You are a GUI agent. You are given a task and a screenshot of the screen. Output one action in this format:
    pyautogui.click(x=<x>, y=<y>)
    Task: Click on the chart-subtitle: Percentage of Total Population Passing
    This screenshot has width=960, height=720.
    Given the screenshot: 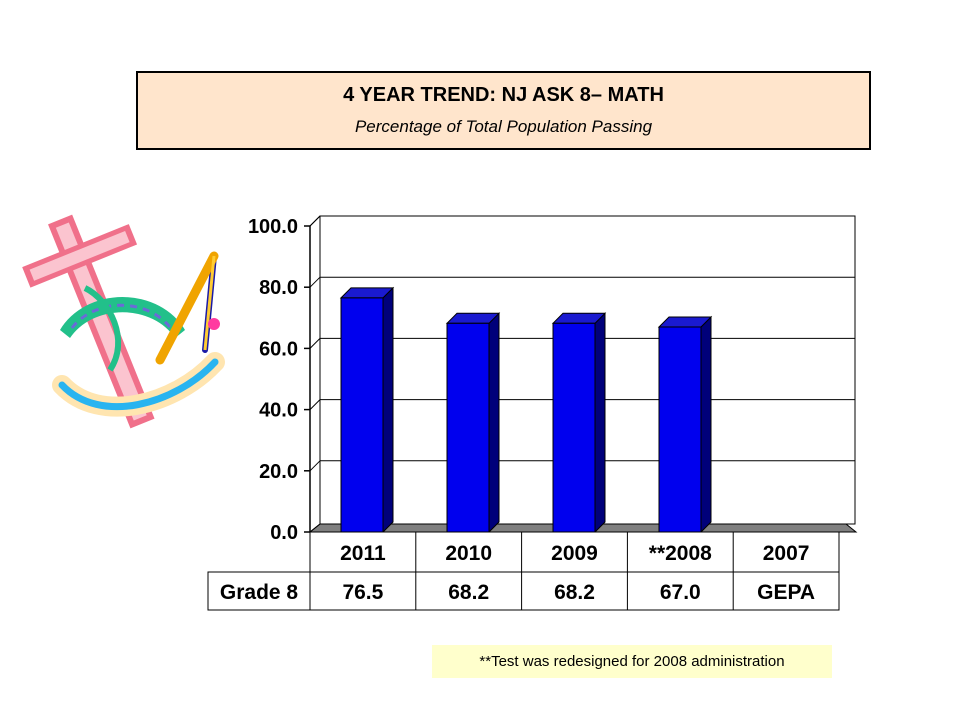 What is the action you would take?
    pyautogui.click(x=503, y=126)
    